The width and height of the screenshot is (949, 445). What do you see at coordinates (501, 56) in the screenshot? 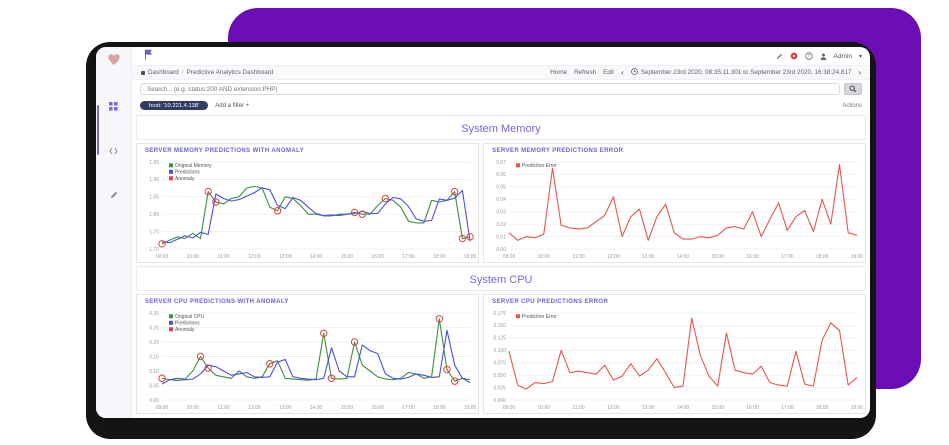
I see `titlebar: ? Admin ▾` at bounding box center [501, 56].